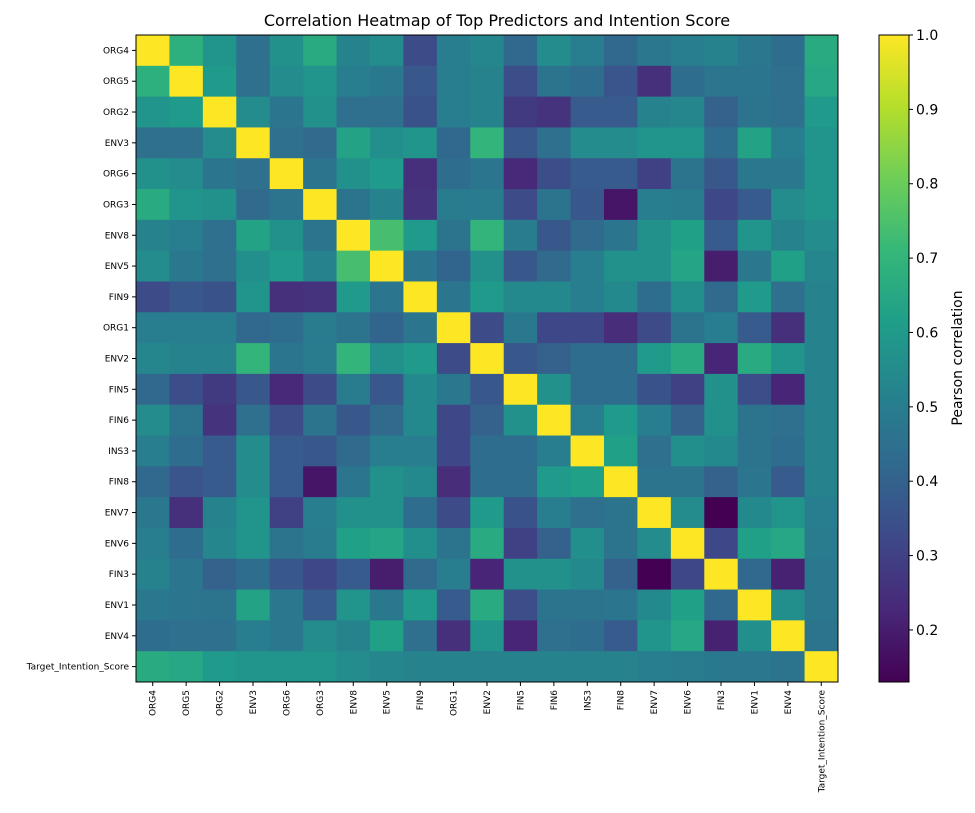 The image size is (975, 813). What do you see at coordinates (117, 360) in the screenshot?
I see `y-tick-label: ENV2` at bounding box center [117, 360].